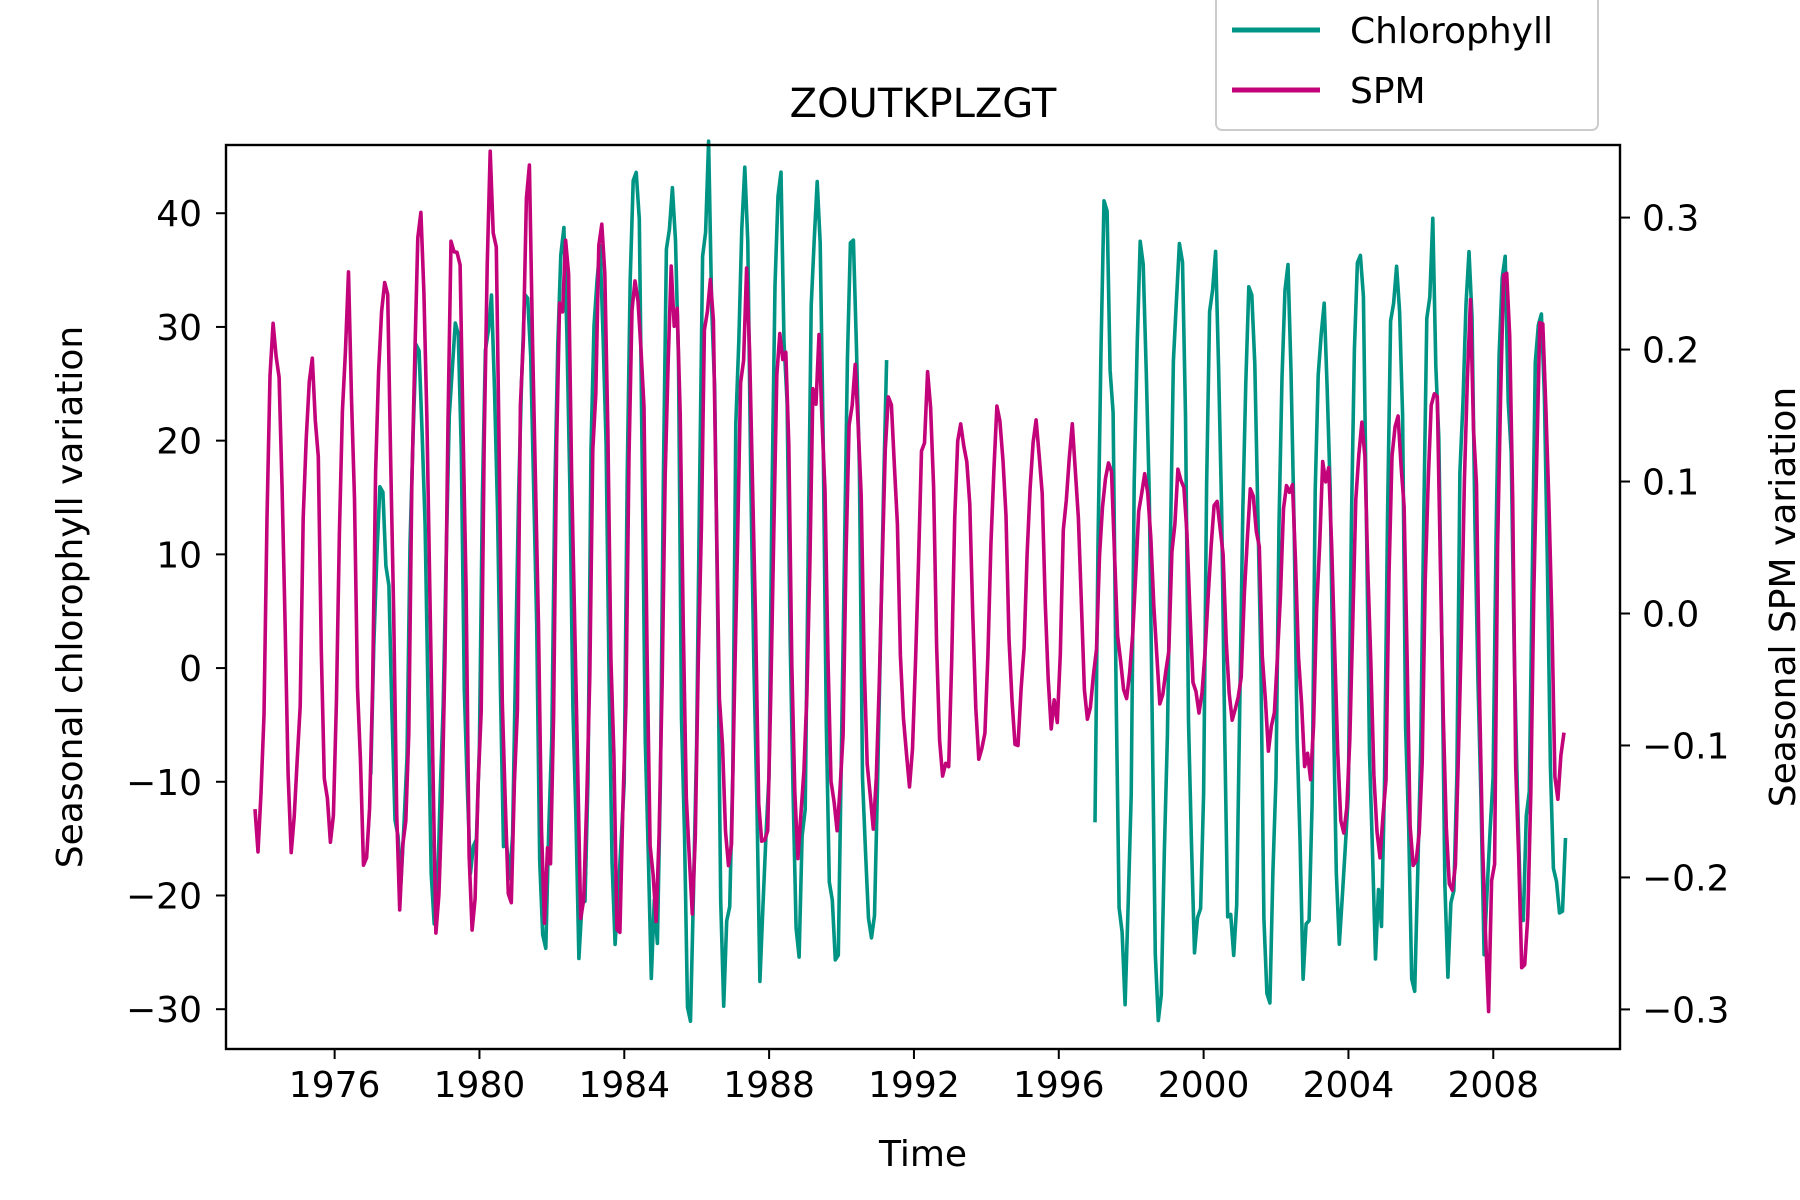  I want to click on y-right-tick-label: −0.2, so click(1685, 878).